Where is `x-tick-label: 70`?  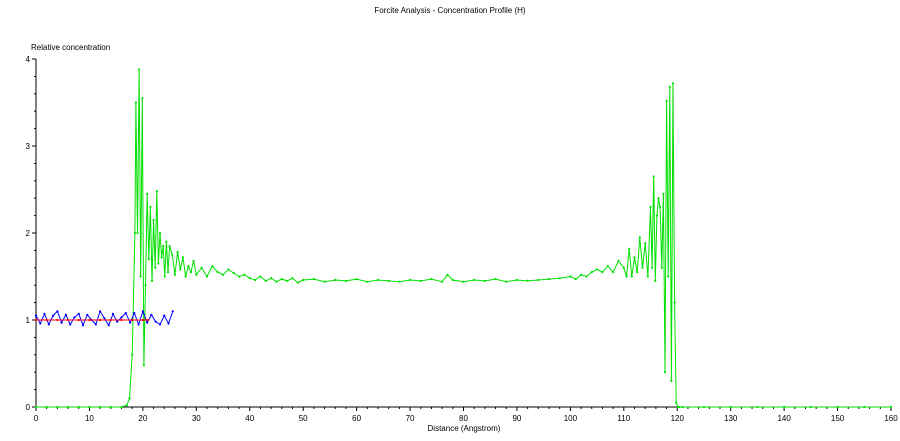 x-tick-label: 70 is located at coordinates (410, 418).